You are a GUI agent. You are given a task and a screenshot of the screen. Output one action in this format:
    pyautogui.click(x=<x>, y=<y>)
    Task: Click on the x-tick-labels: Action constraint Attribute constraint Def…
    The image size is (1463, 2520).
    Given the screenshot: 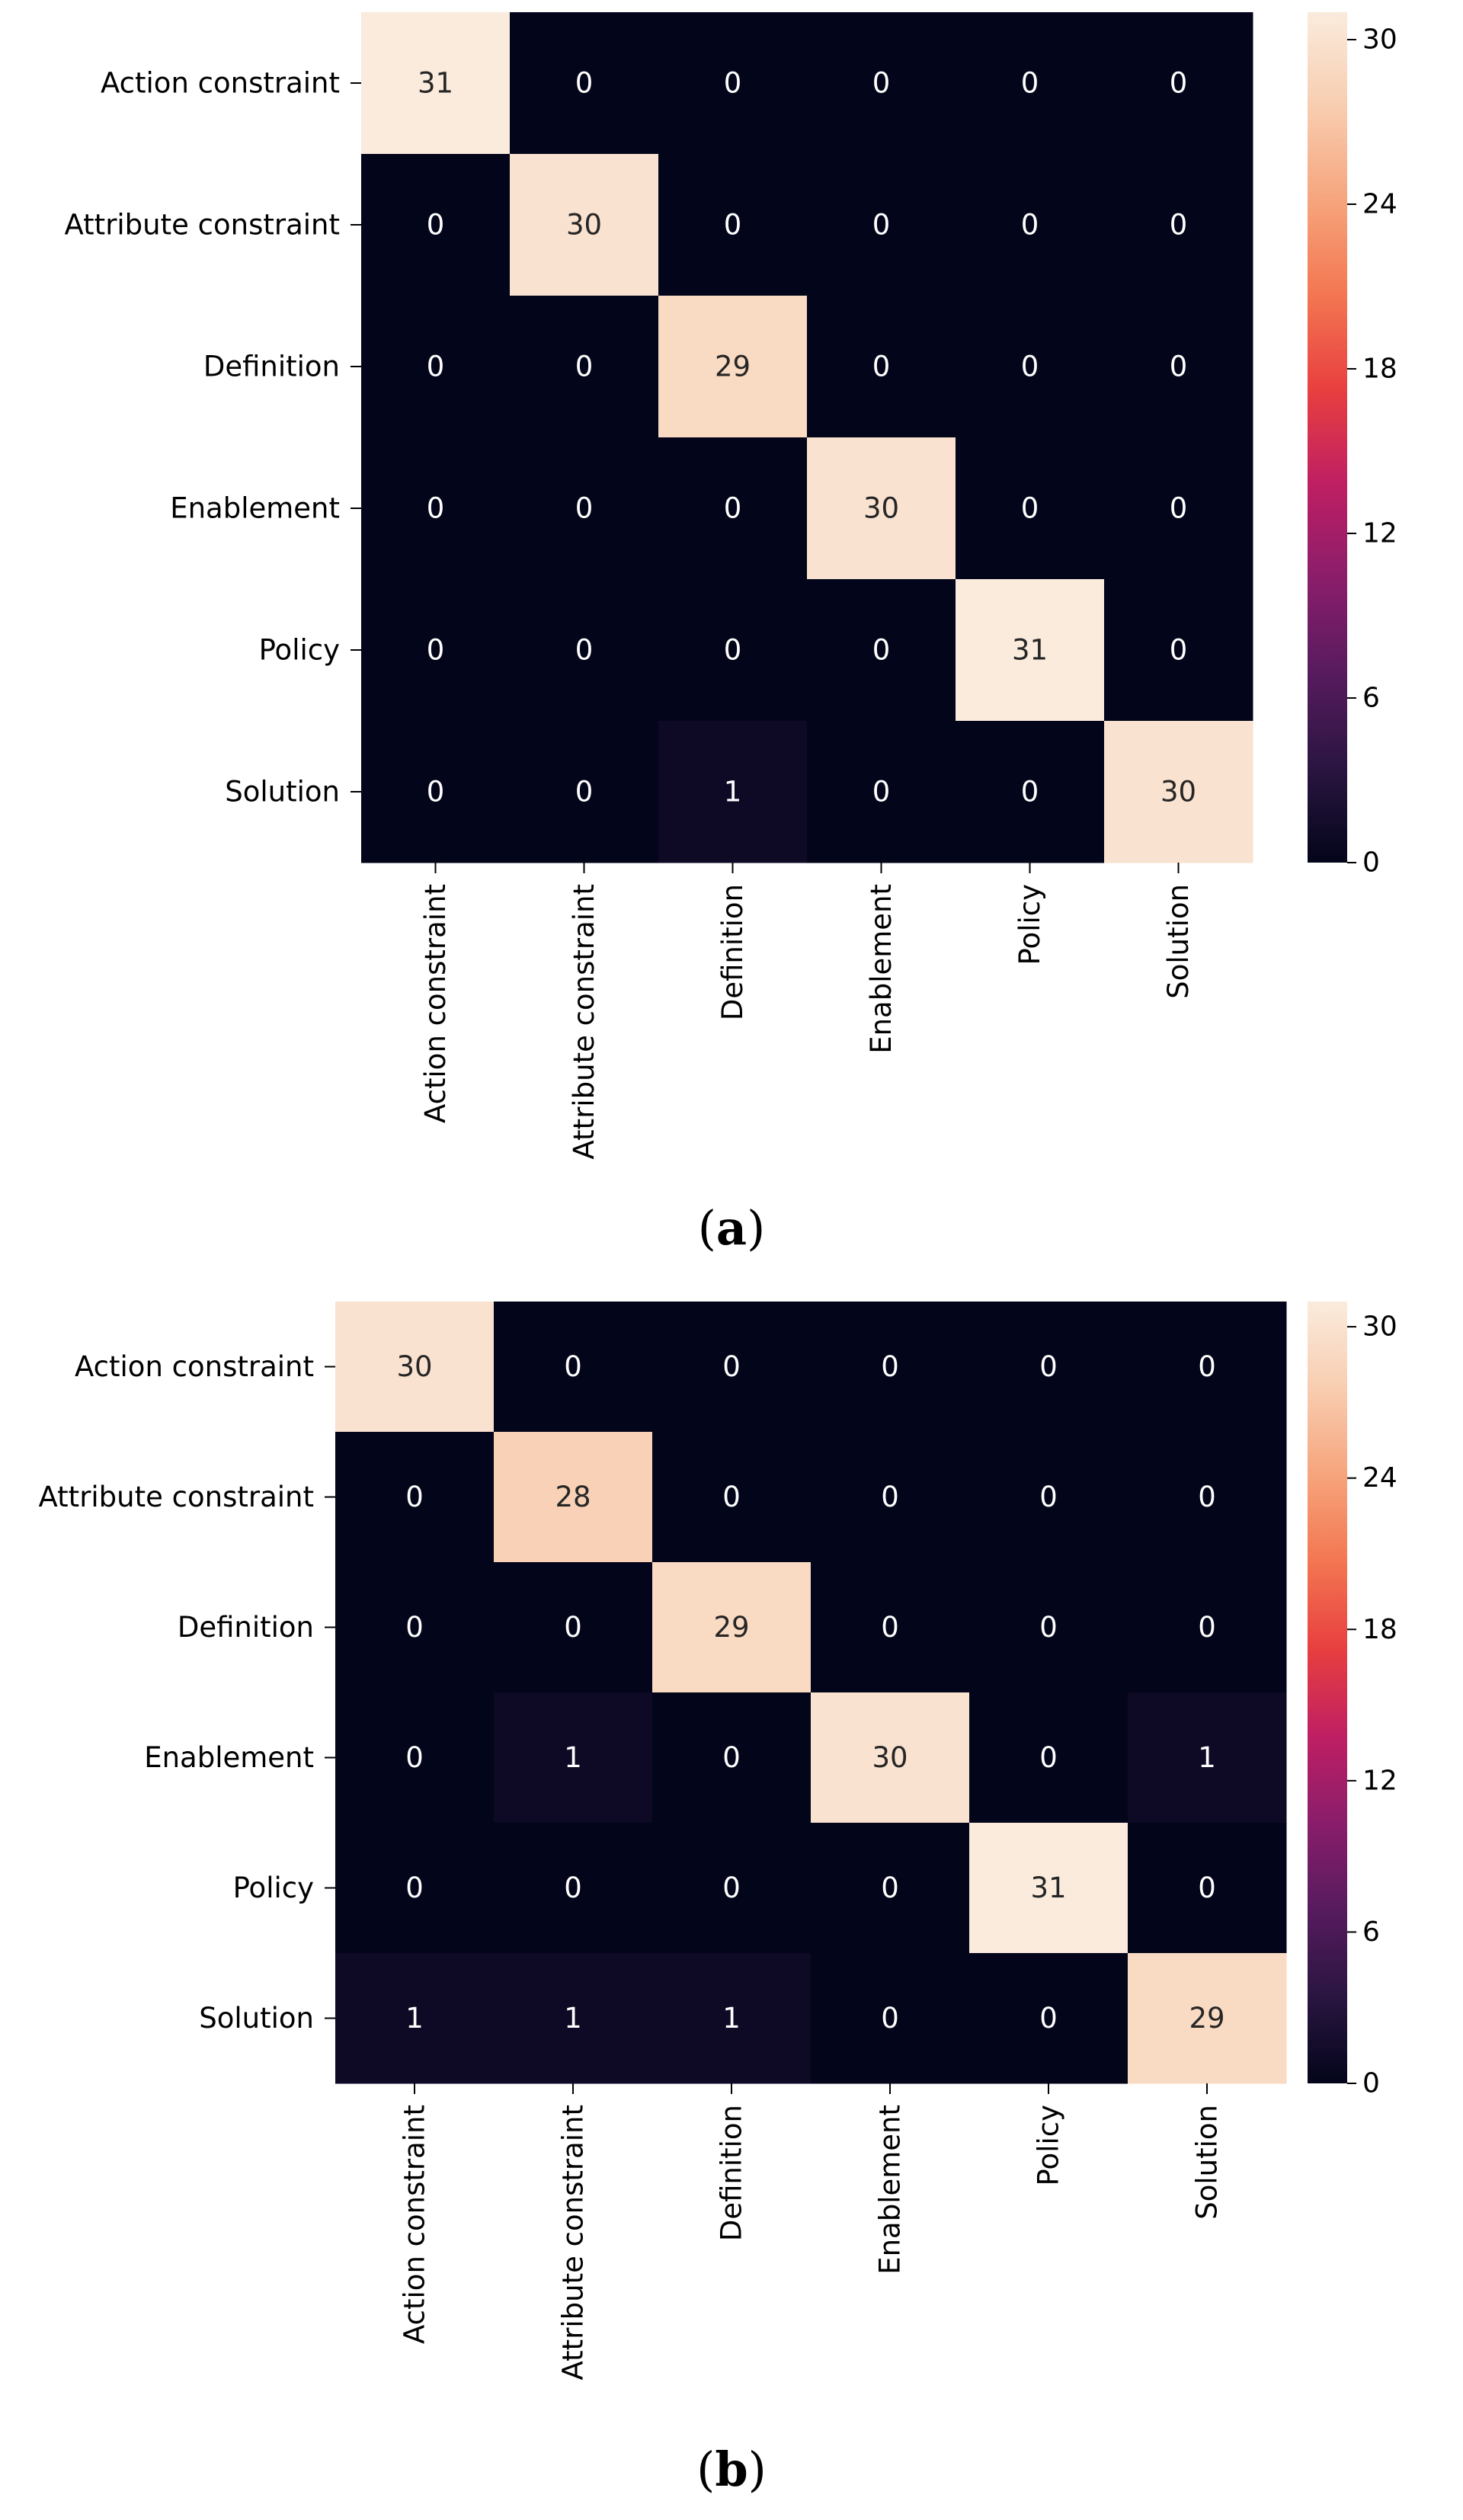 What is the action you would take?
    pyautogui.click(x=807, y=1011)
    